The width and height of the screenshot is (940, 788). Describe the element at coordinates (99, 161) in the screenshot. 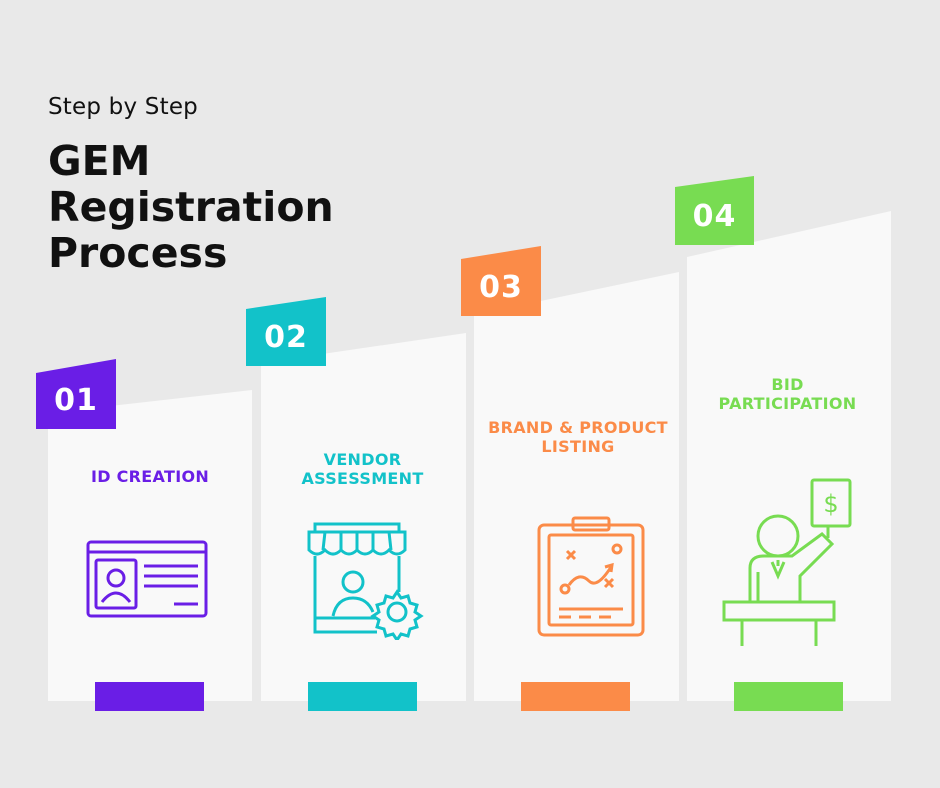

I see `title-line-1: GEM` at that location.